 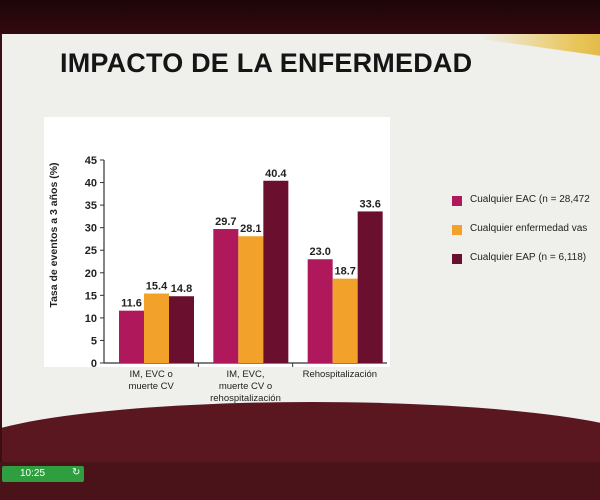 What do you see at coordinates (369, 204) in the screenshot?
I see `bar-value-label: 33.6` at bounding box center [369, 204].